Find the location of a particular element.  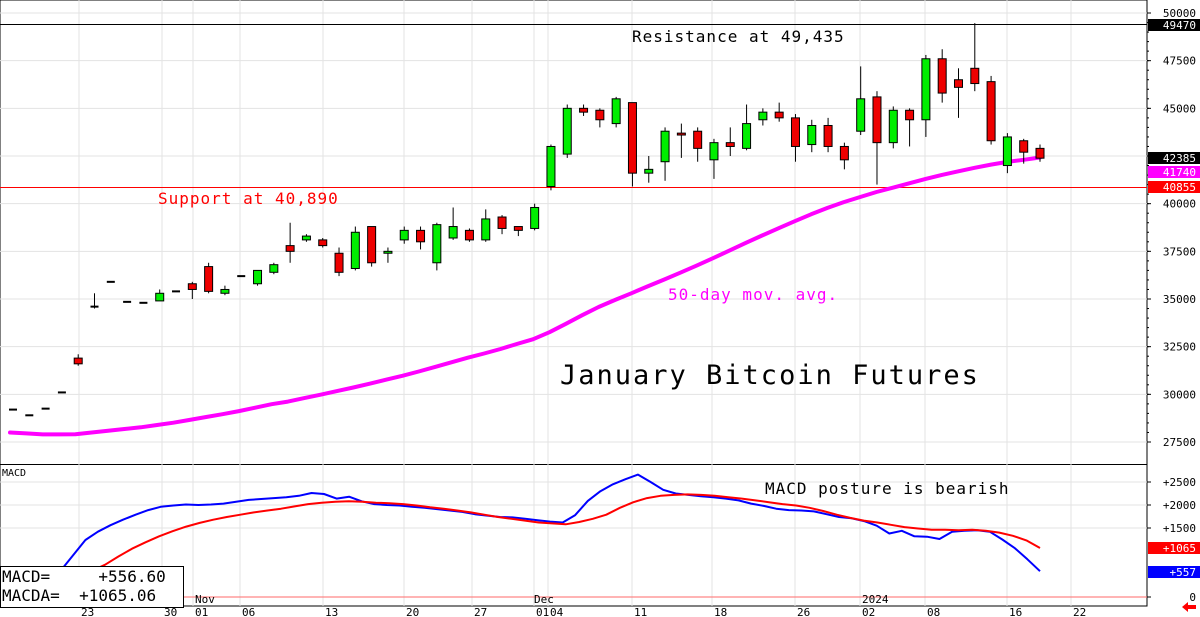

price-tag-label: 41740 is located at coordinates (1179, 172).